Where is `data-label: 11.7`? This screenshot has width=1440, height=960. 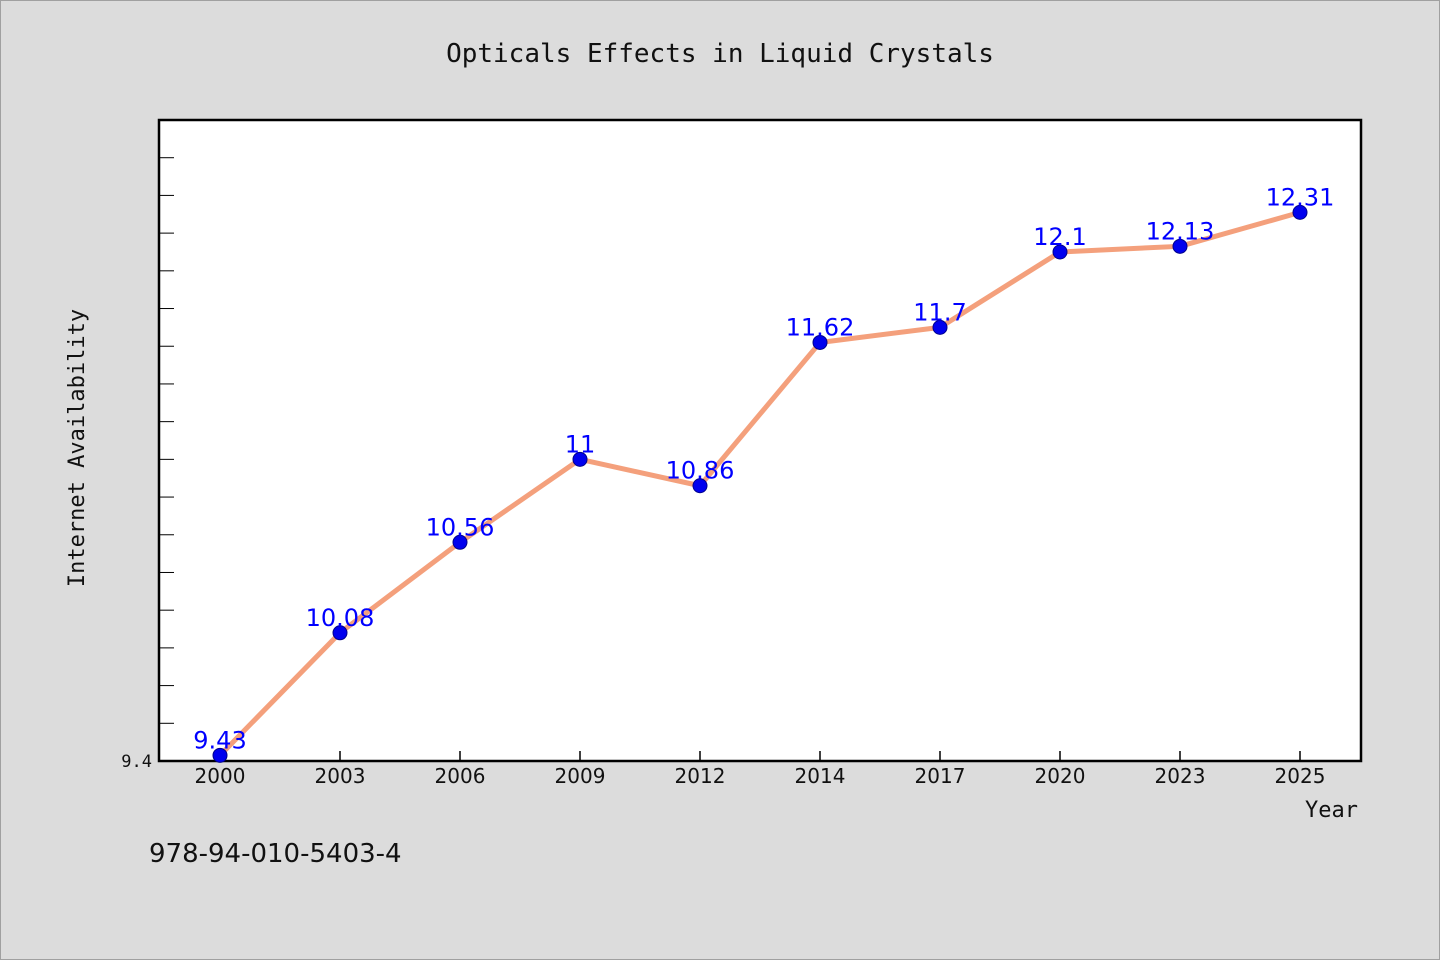 data-label: 11.7 is located at coordinates (939, 312).